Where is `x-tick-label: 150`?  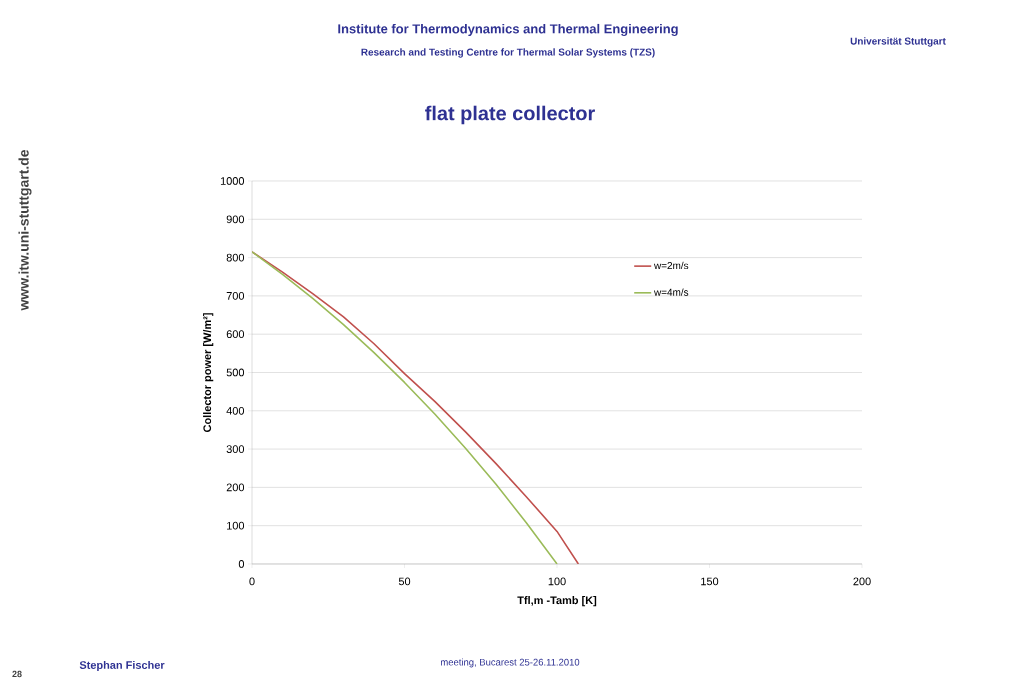
x-tick-label: 150 is located at coordinates (710, 581).